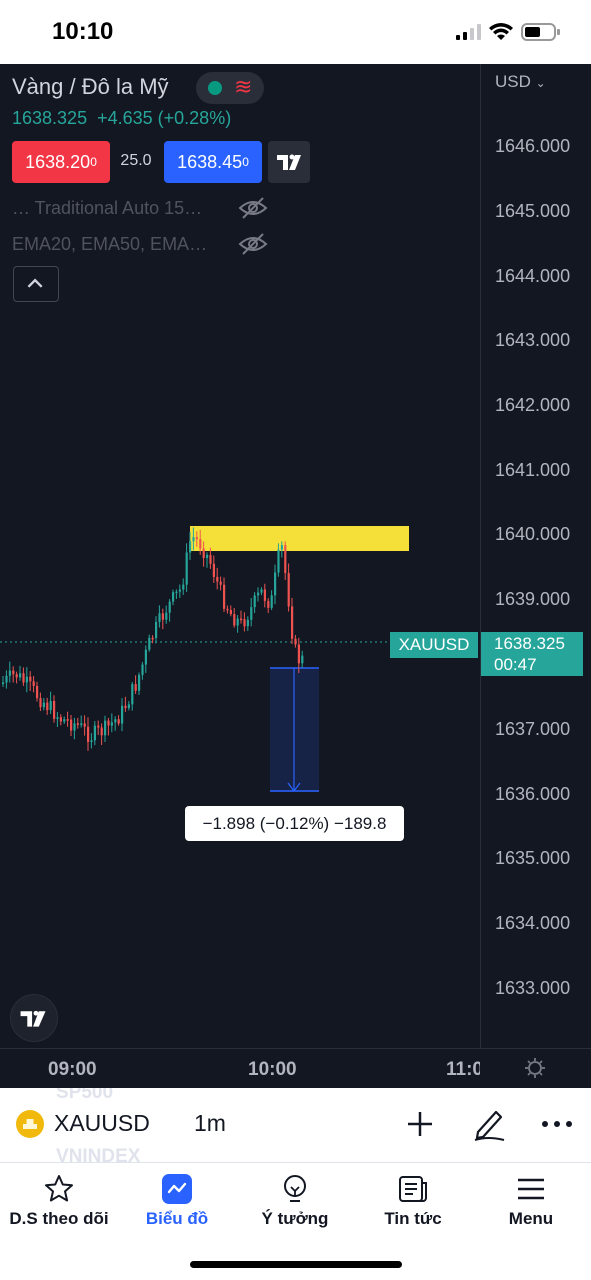 This screenshot has height=1280, width=591. What do you see at coordinates (210, 1123) in the screenshot?
I see `interval-selector: 1m` at bounding box center [210, 1123].